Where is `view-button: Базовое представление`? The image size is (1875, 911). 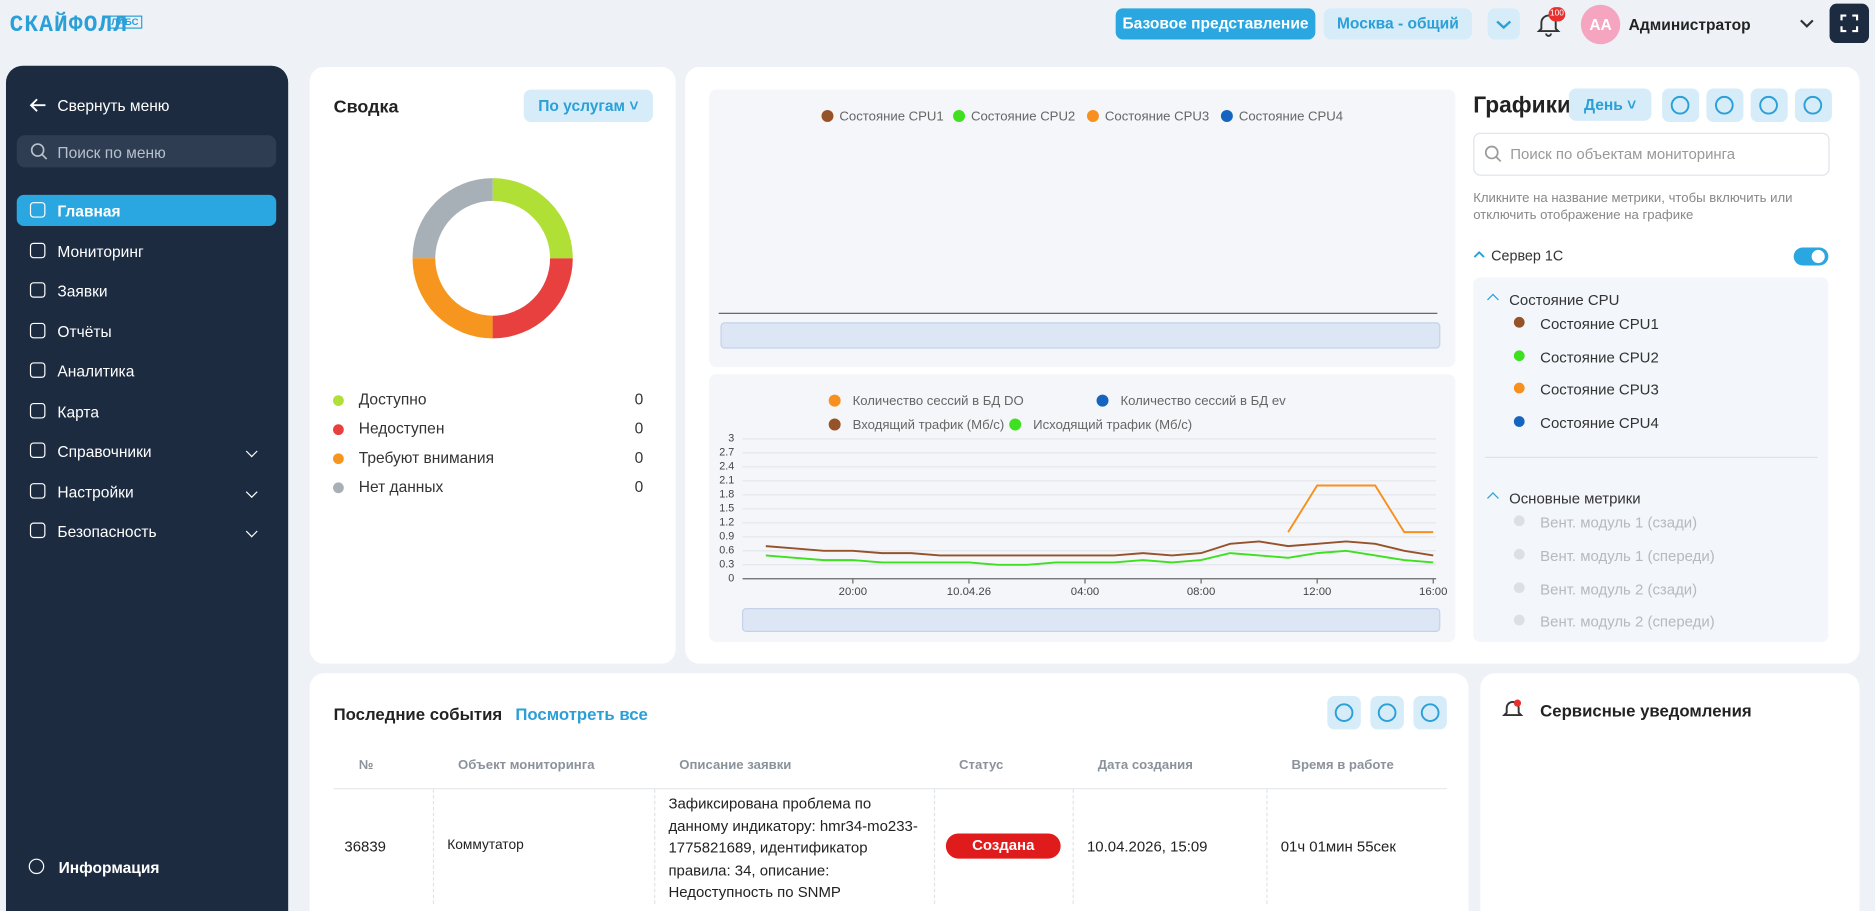
view-button: Базовое представление is located at coordinates (1215, 24).